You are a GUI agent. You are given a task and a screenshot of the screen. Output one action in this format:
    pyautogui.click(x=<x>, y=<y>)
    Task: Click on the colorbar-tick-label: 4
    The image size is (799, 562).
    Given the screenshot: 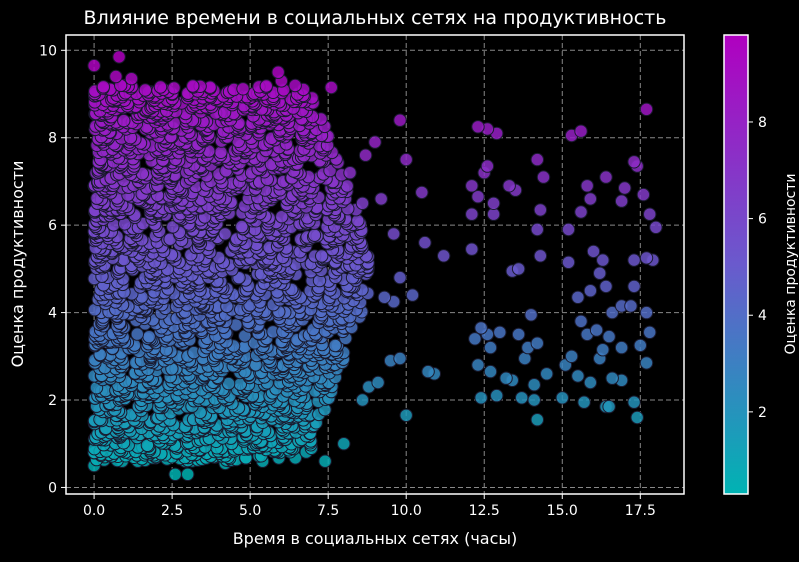 What is the action you would take?
    pyautogui.click(x=762, y=316)
    